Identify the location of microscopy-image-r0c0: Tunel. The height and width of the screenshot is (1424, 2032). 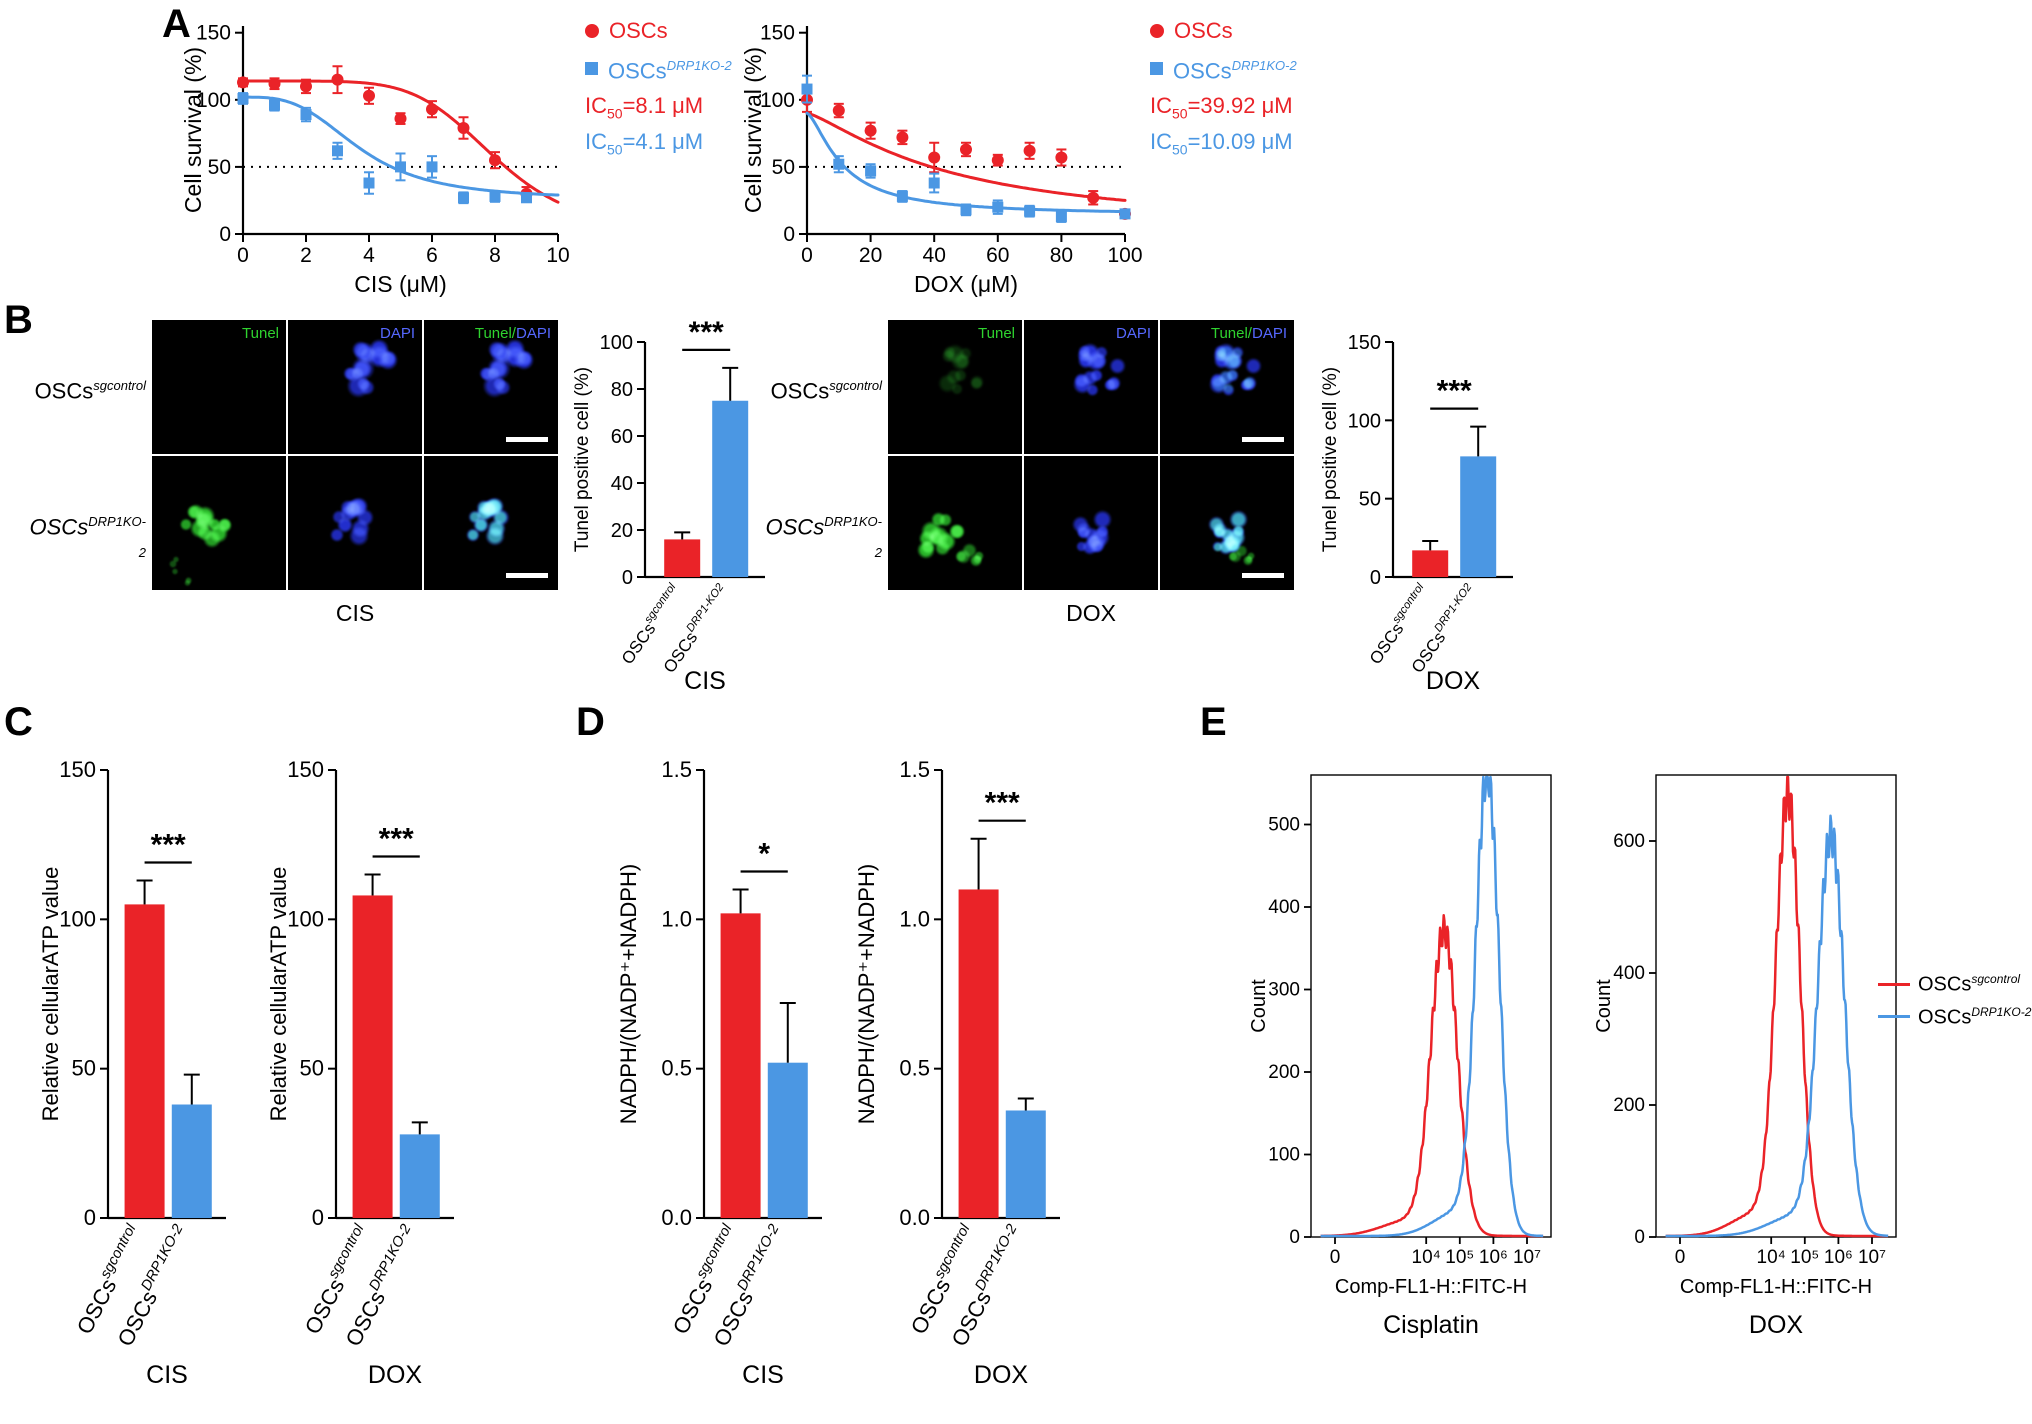
(219, 387).